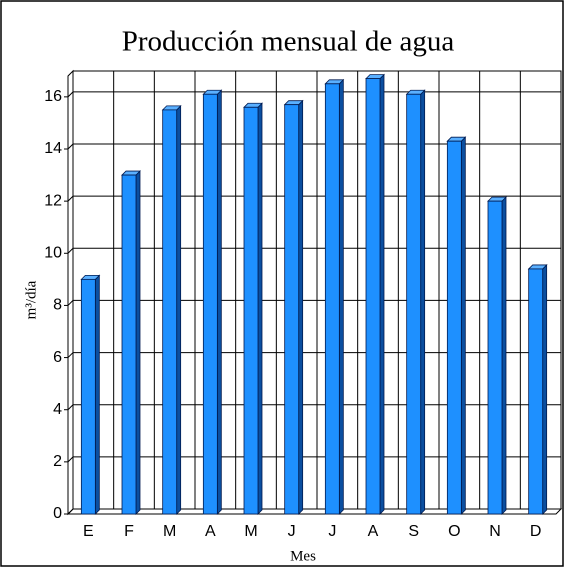  I want to click on y-tick-label: 6, so click(57, 357).